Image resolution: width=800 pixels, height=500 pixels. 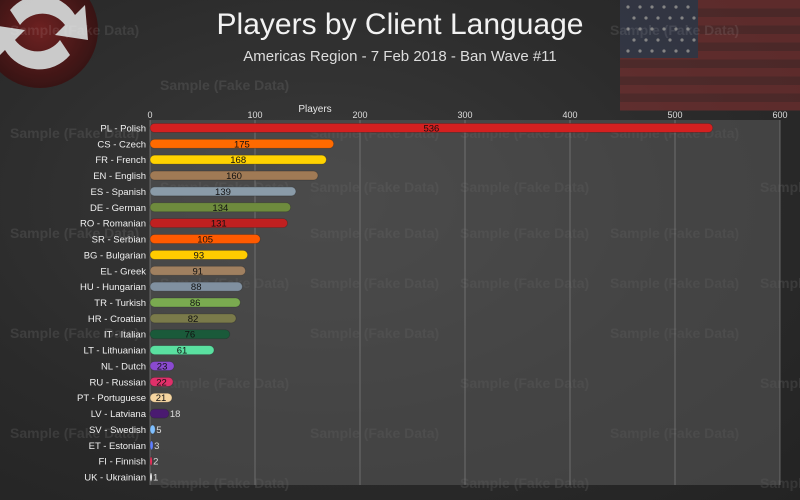 I want to click on data-label: 536, so click(x=431, y=128).